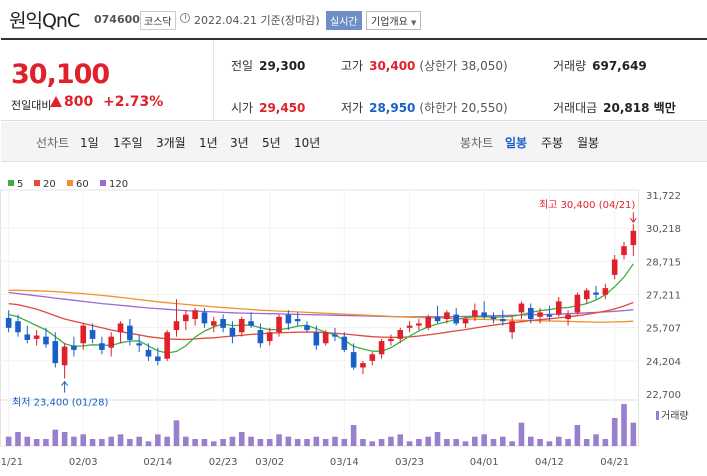  I want to click on volume: 거래량 697,649, so click(600, 65).